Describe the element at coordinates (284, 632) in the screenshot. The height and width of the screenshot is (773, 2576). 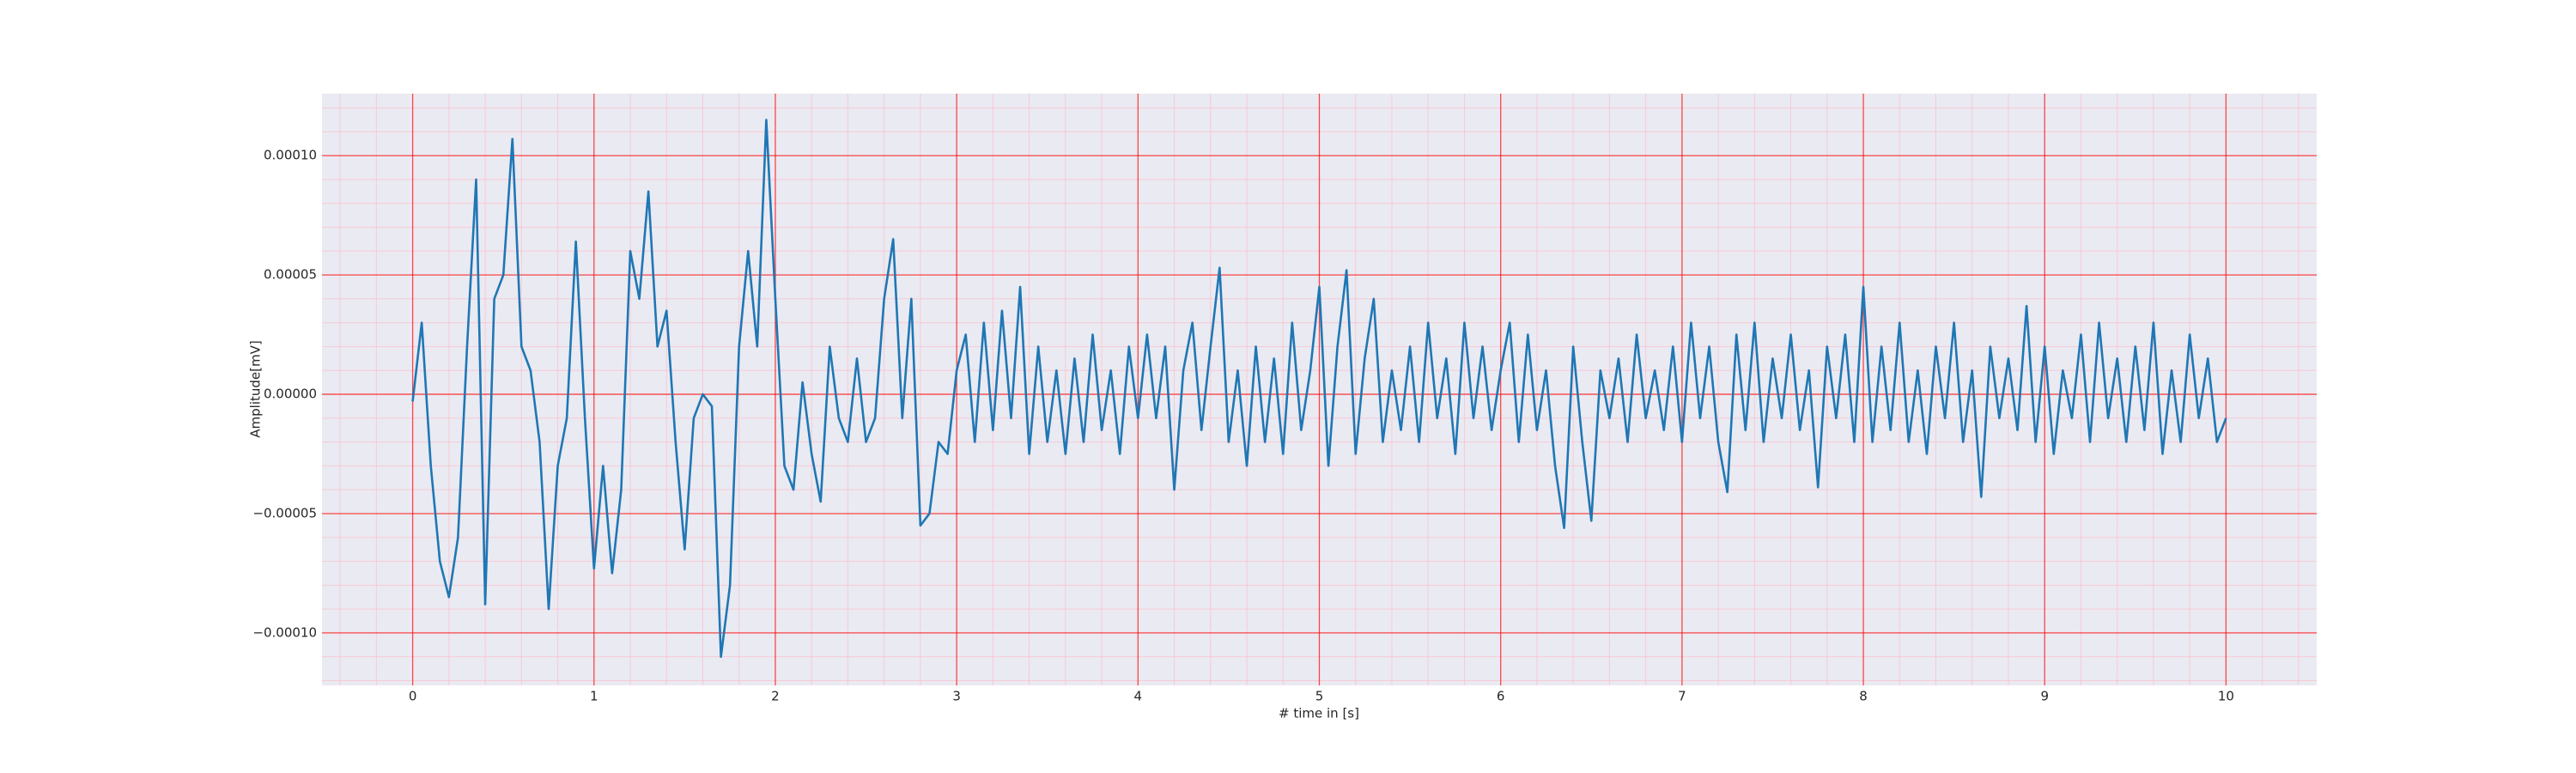
I see `y-tick-label: −0.00010` at that location.